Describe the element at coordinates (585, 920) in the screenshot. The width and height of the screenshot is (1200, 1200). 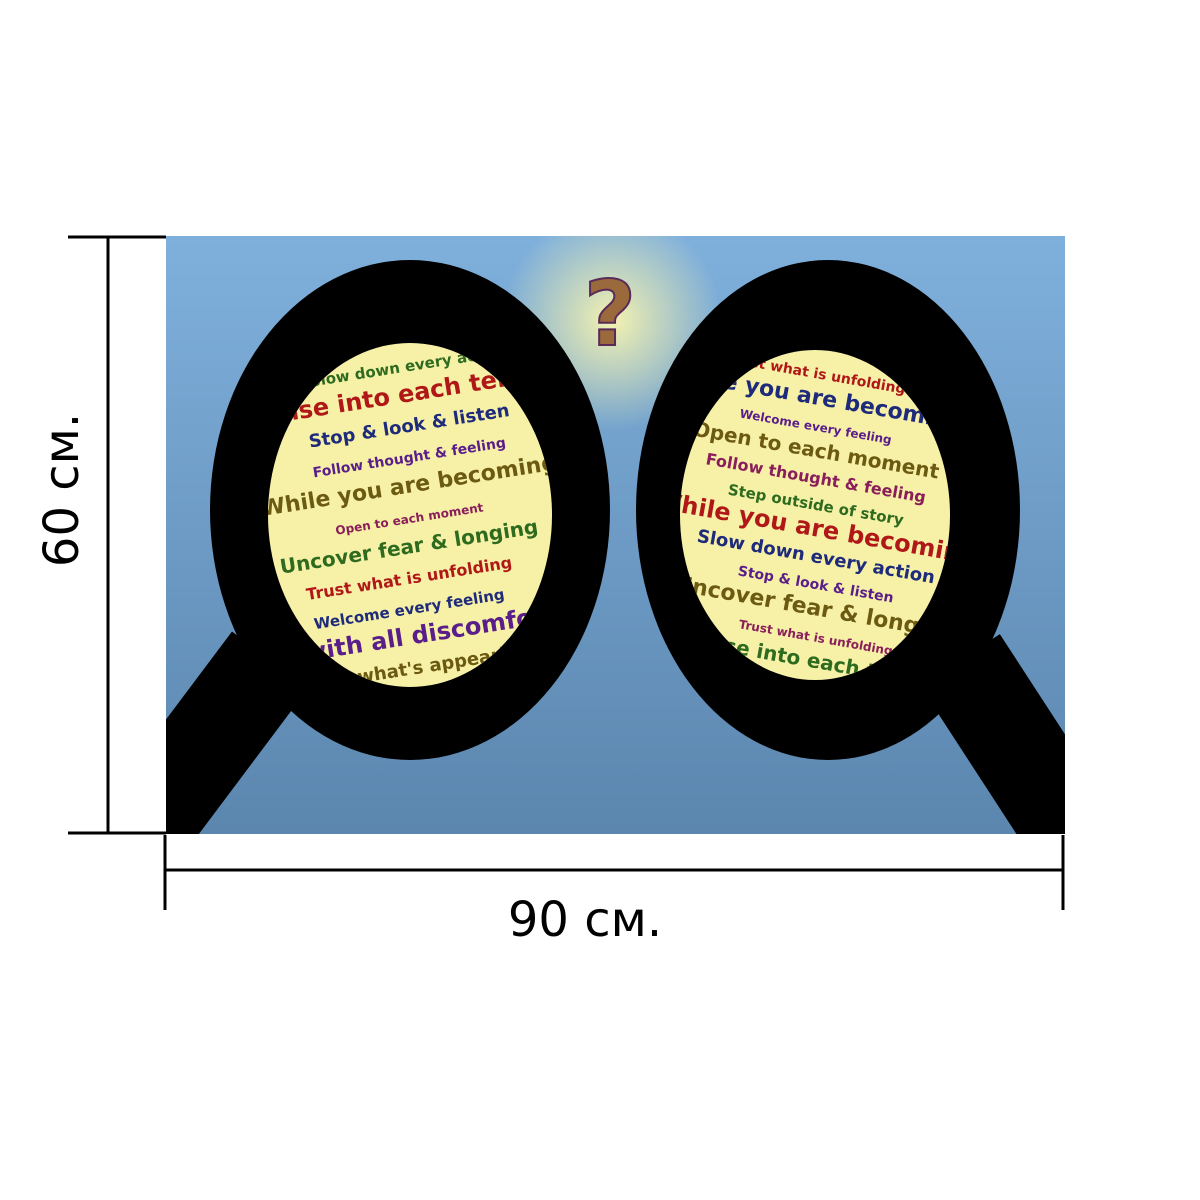
I see `width-label: 90 см.` at that location.